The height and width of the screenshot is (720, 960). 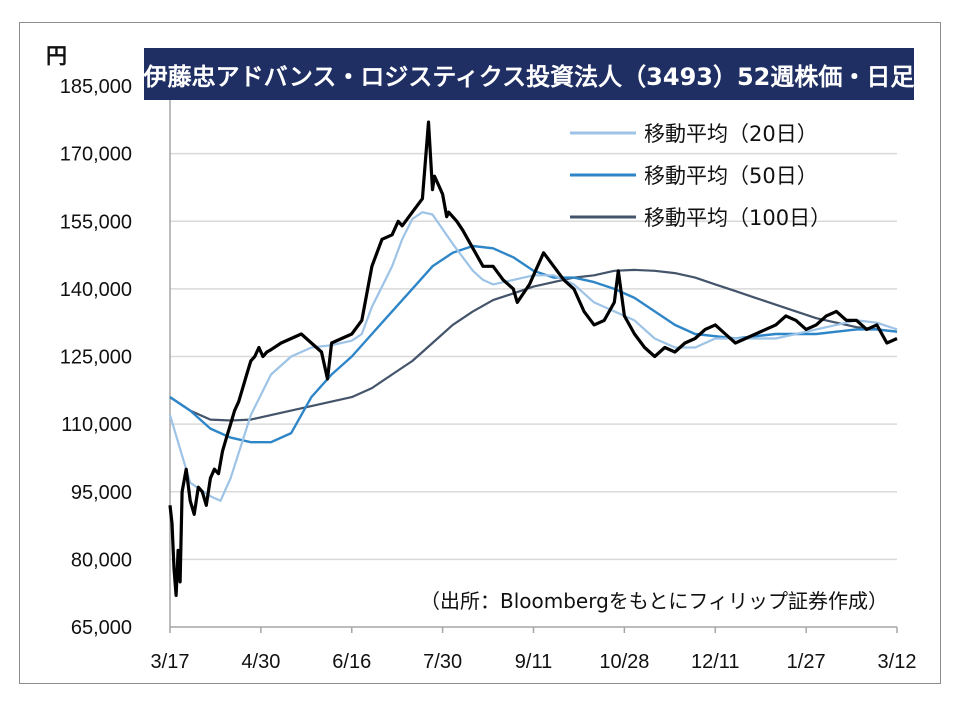 What do you see at coordinates (101, 493) in the screenshot?
I see `y-tick-label: 95,000` at bounding box center [101, 493].